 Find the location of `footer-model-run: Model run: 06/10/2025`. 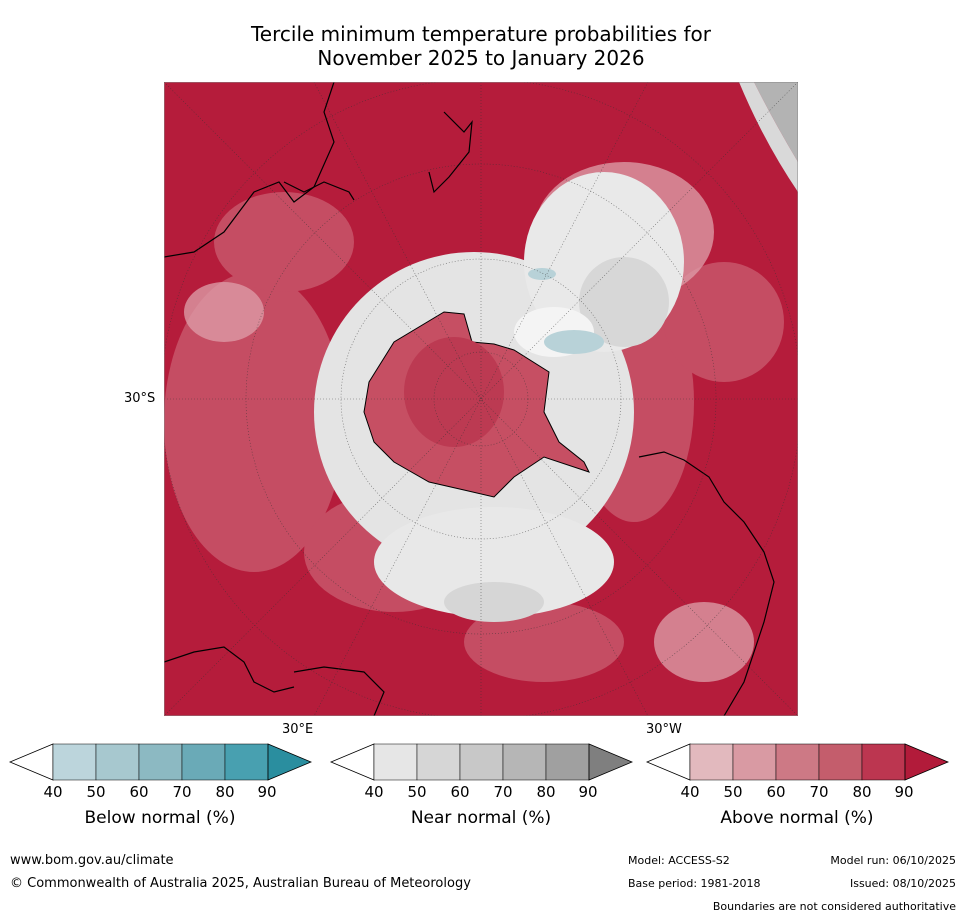

footer-model-run: Model run: 06/10/2025 is located at coordinates (893, 860).